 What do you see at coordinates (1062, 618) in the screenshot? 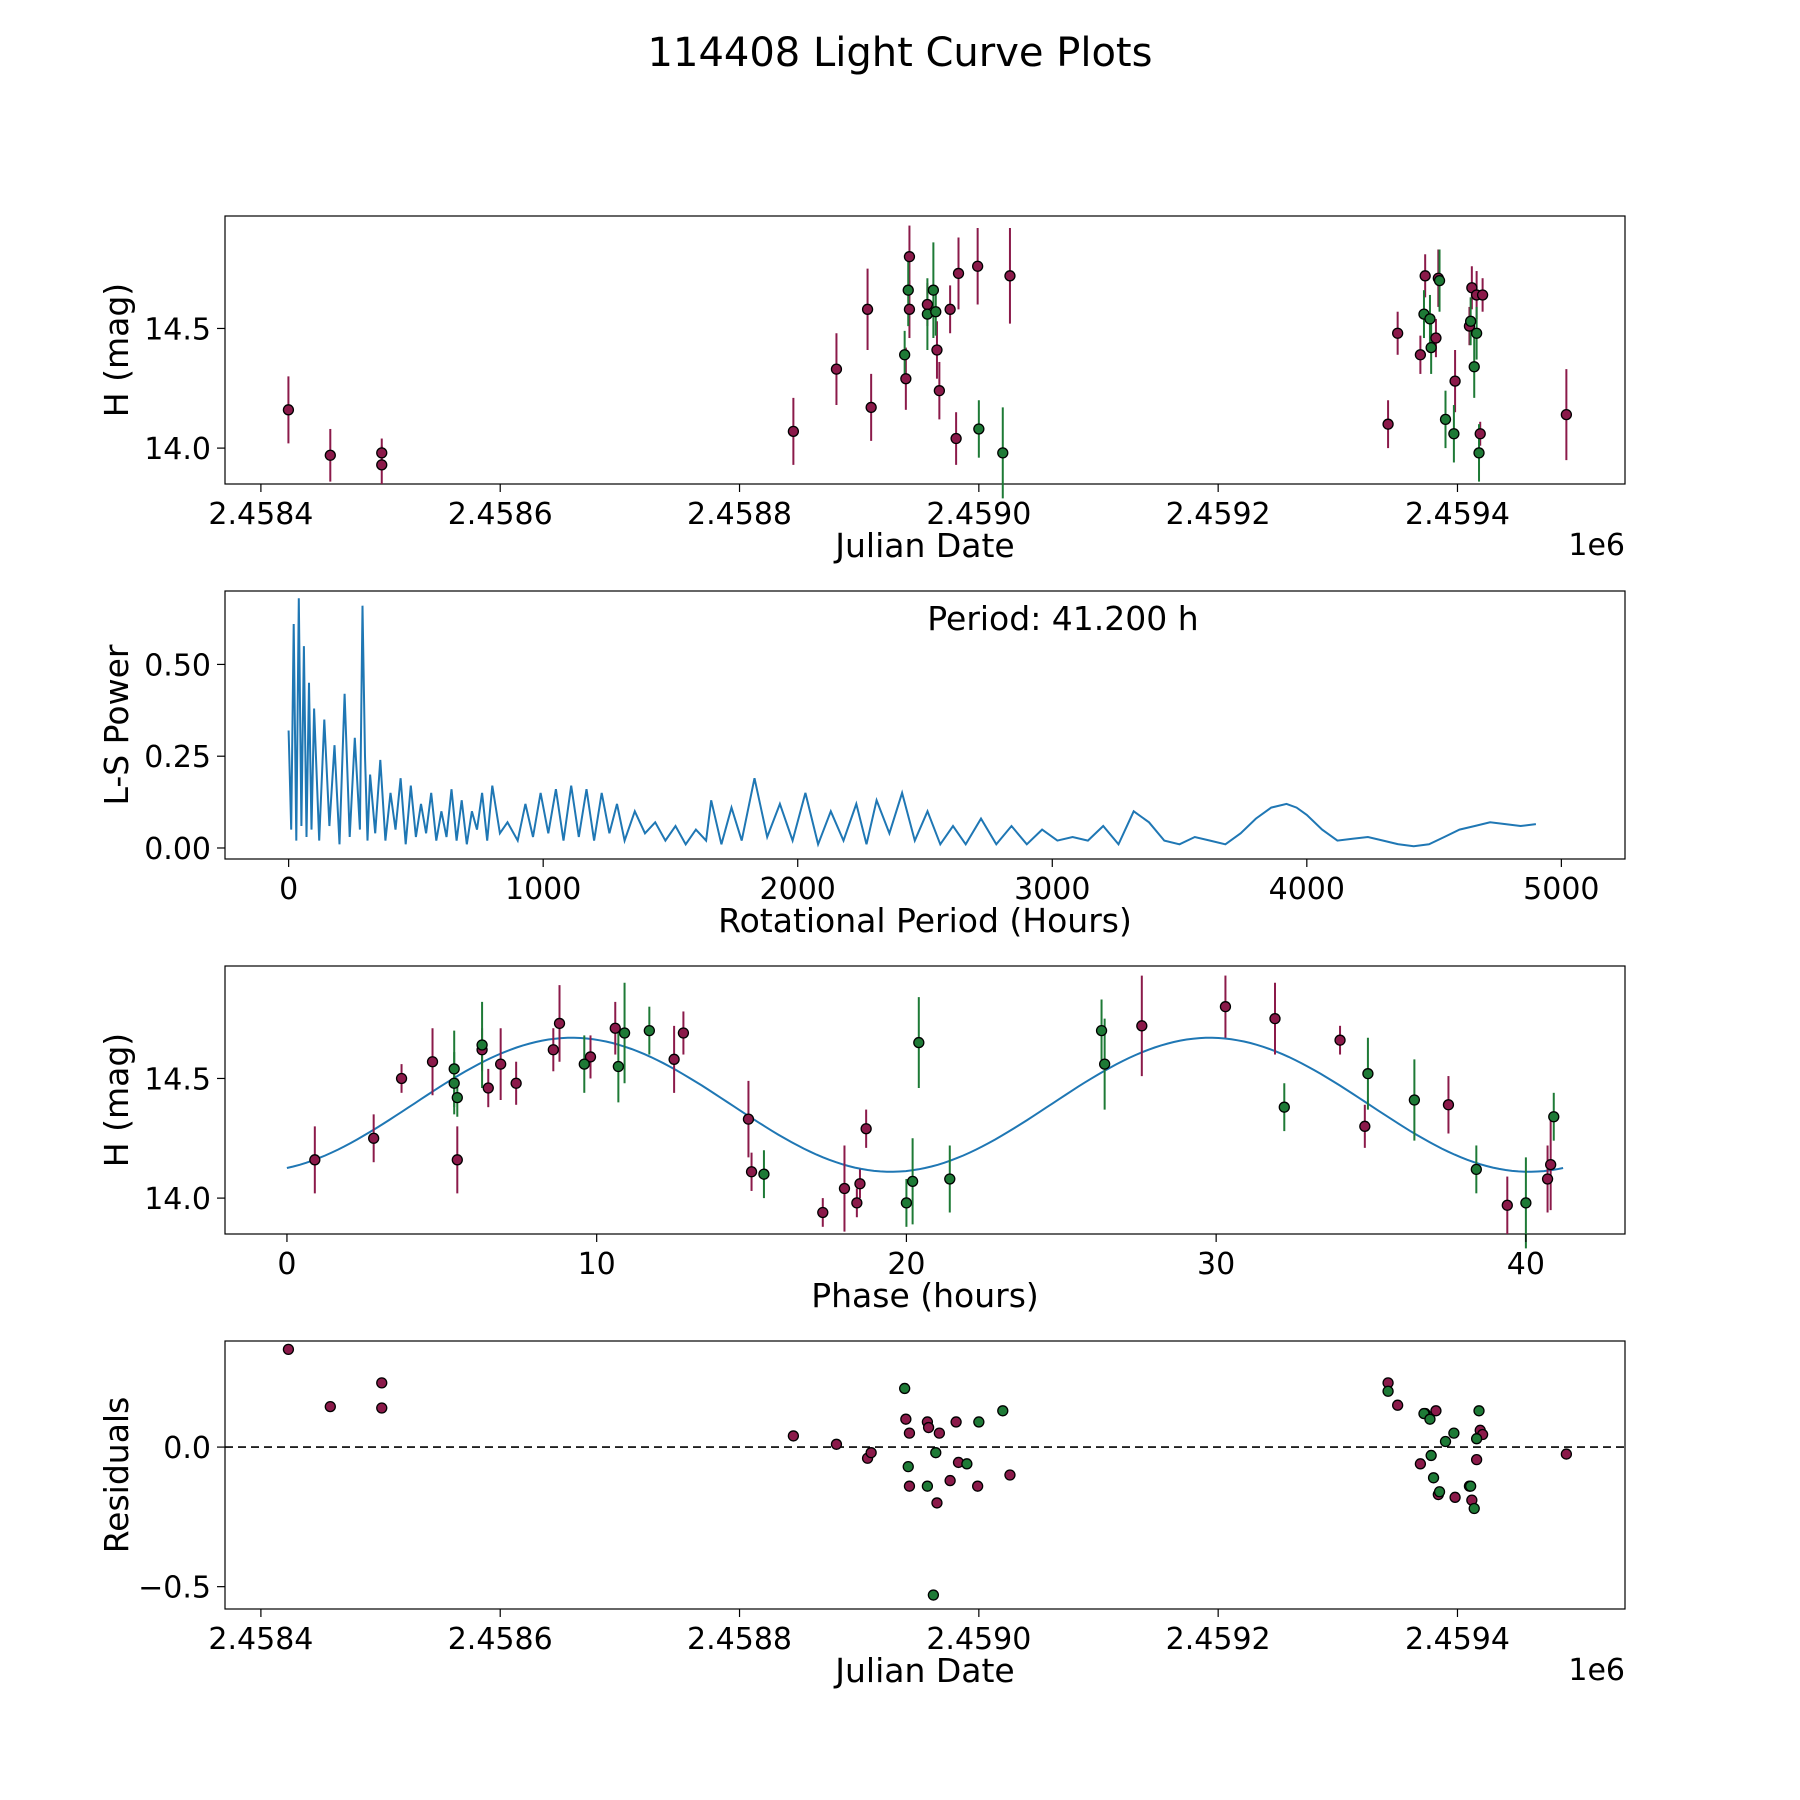
I see `period-annotation: Period: 41.200 h` at bounding box center [1062, 618].